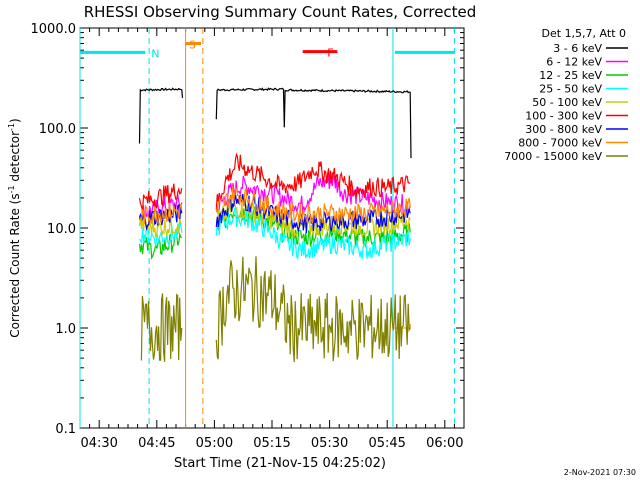 This screenshot has height=480, width=640. Describe the element at coordinates (553, 156) in the screenshot. I see `legend-label: 7000 - 15000 keV` at that location.